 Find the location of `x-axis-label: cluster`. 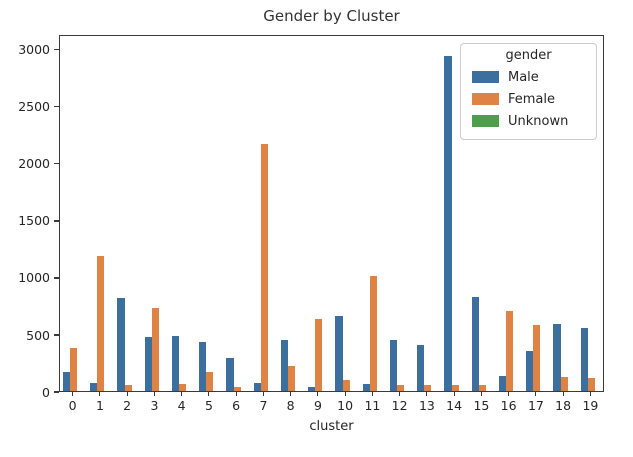

x-axis-label: cluster is located at coordinates (331, 426).